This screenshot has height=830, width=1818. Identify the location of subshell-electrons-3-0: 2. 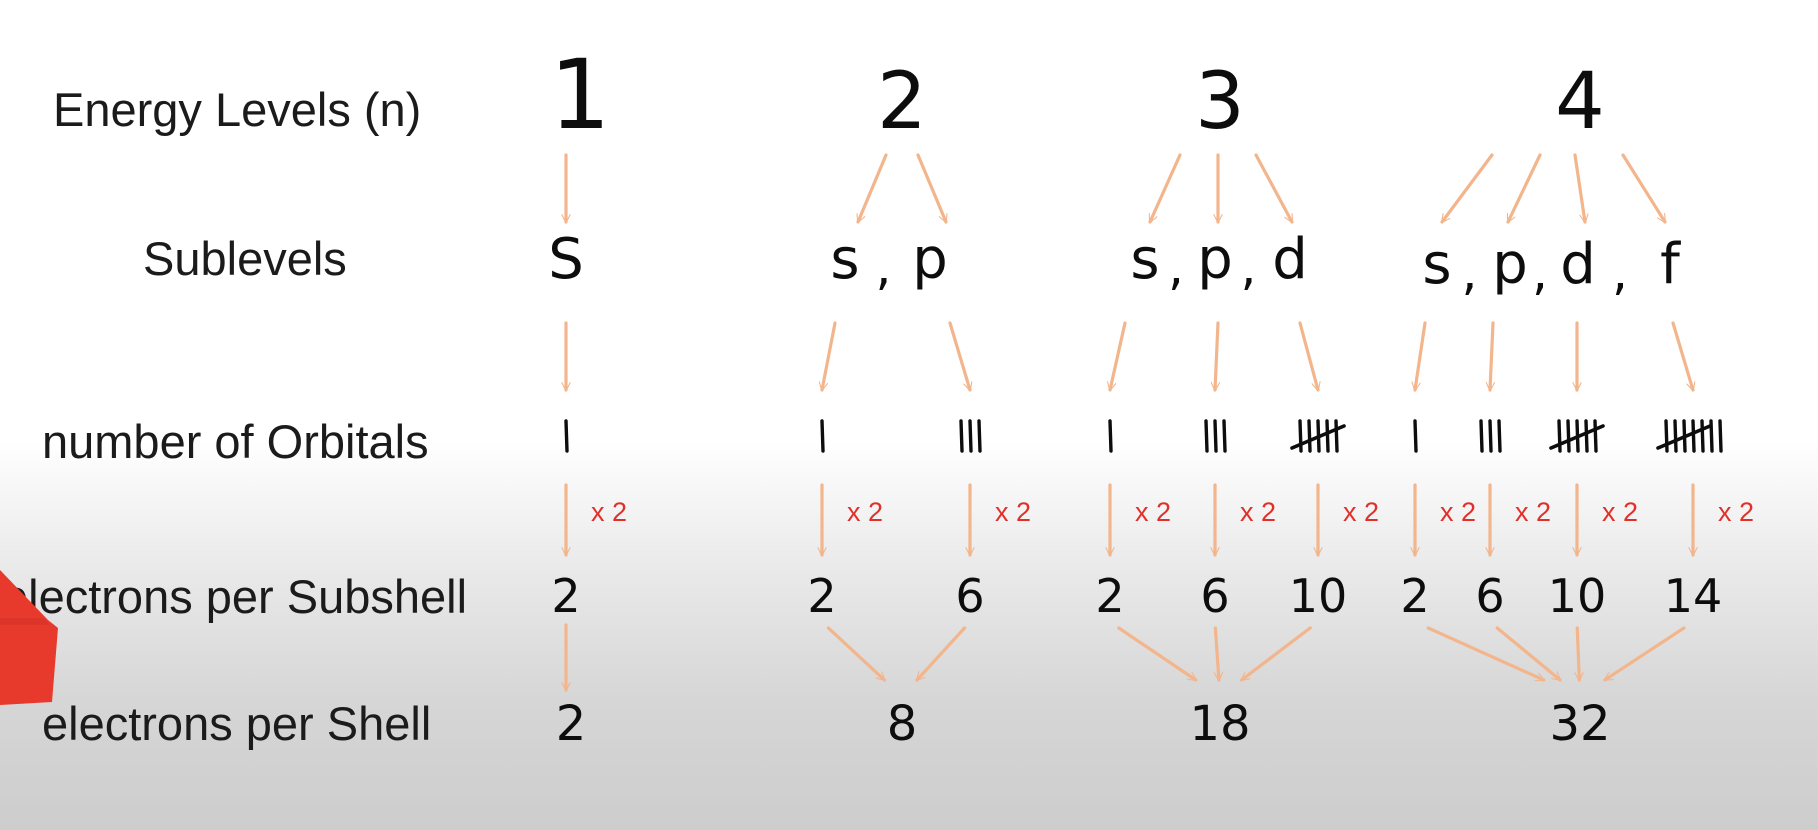
(1109, 596).